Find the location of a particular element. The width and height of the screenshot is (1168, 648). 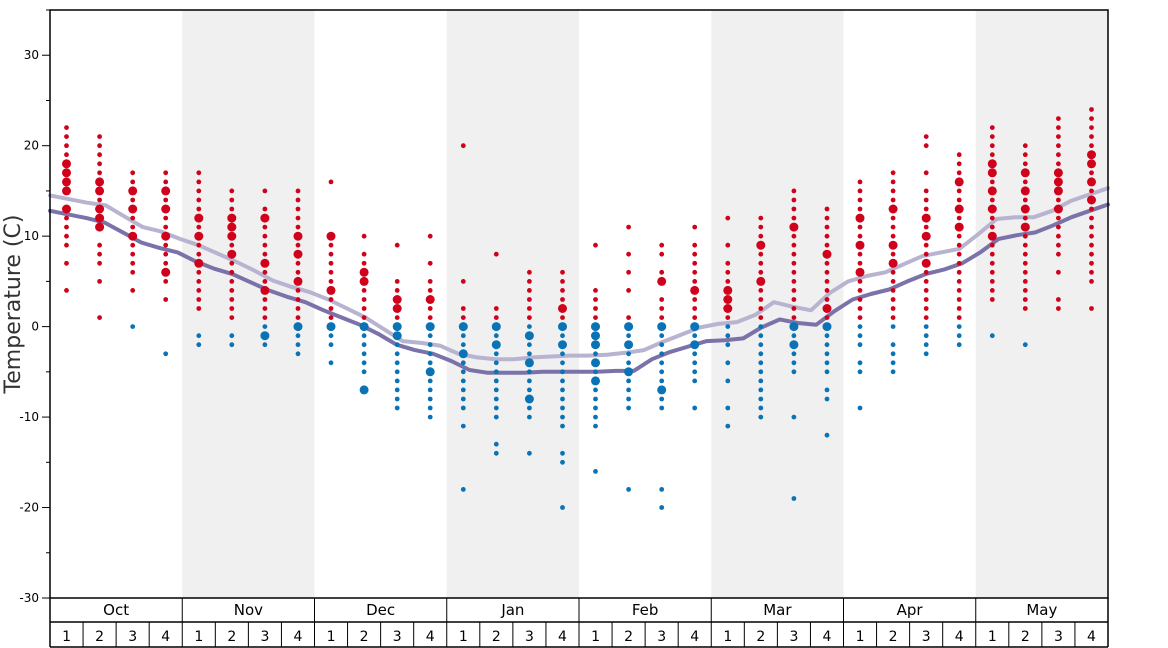

month-label-apr: Apr is located at coordinates (910, 610).